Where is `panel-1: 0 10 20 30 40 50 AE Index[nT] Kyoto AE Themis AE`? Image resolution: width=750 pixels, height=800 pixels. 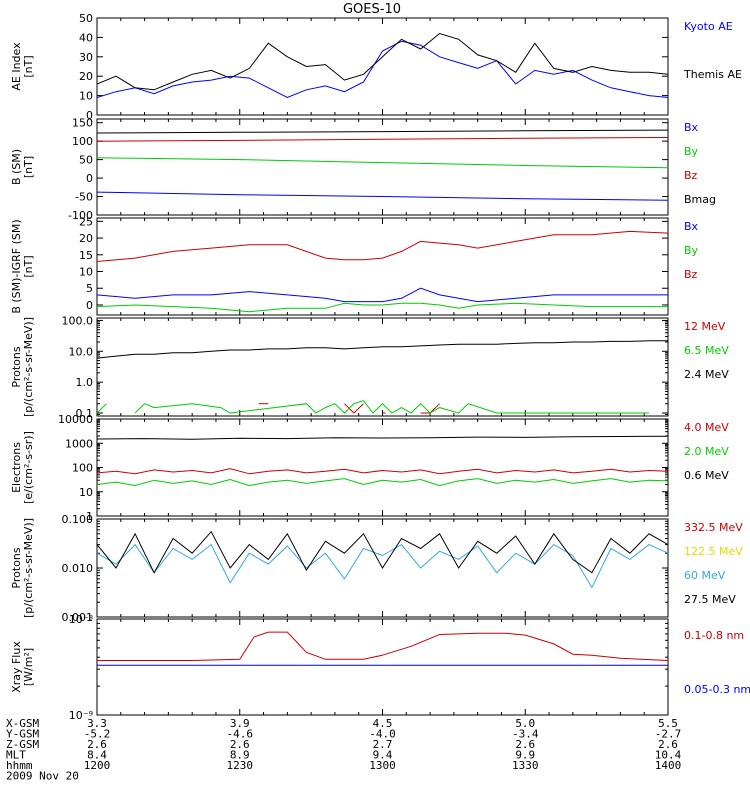
panel-1: 0 10 20 30 40 50 AE Index[nT] Kyoto AE Themis AE is located at coordinates (376, 67).